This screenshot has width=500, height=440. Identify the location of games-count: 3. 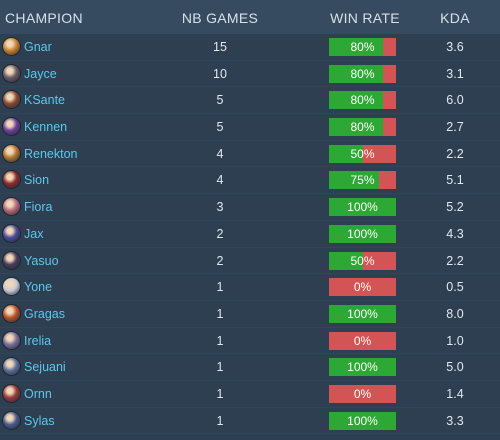
(220, 207).